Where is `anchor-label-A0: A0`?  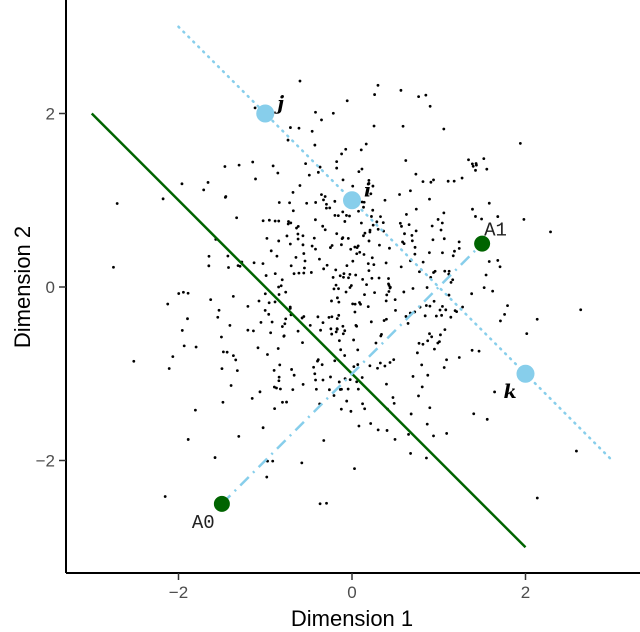
anchor-label-A0: A0 is located at coordinates (203, 523).